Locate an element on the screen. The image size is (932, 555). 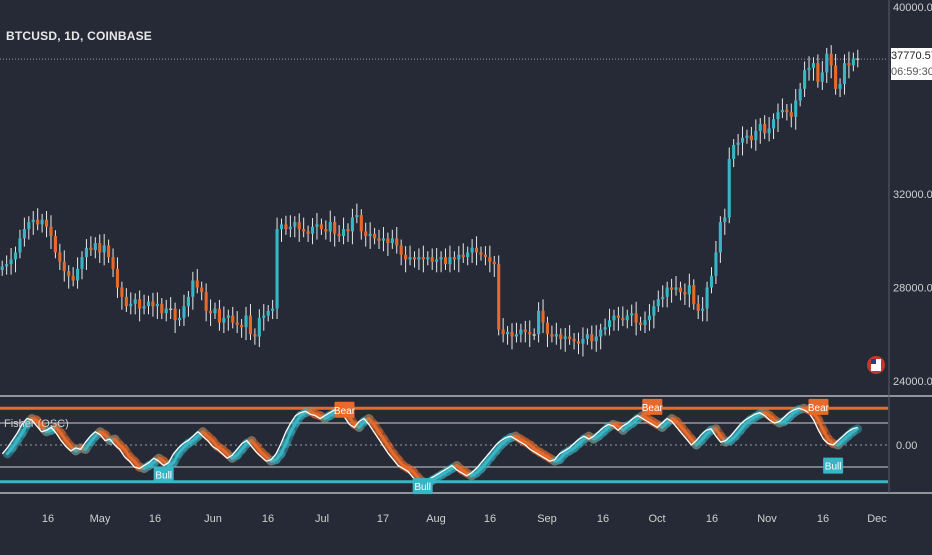
time-axis-tick: May is located at coordinates (100, 519).